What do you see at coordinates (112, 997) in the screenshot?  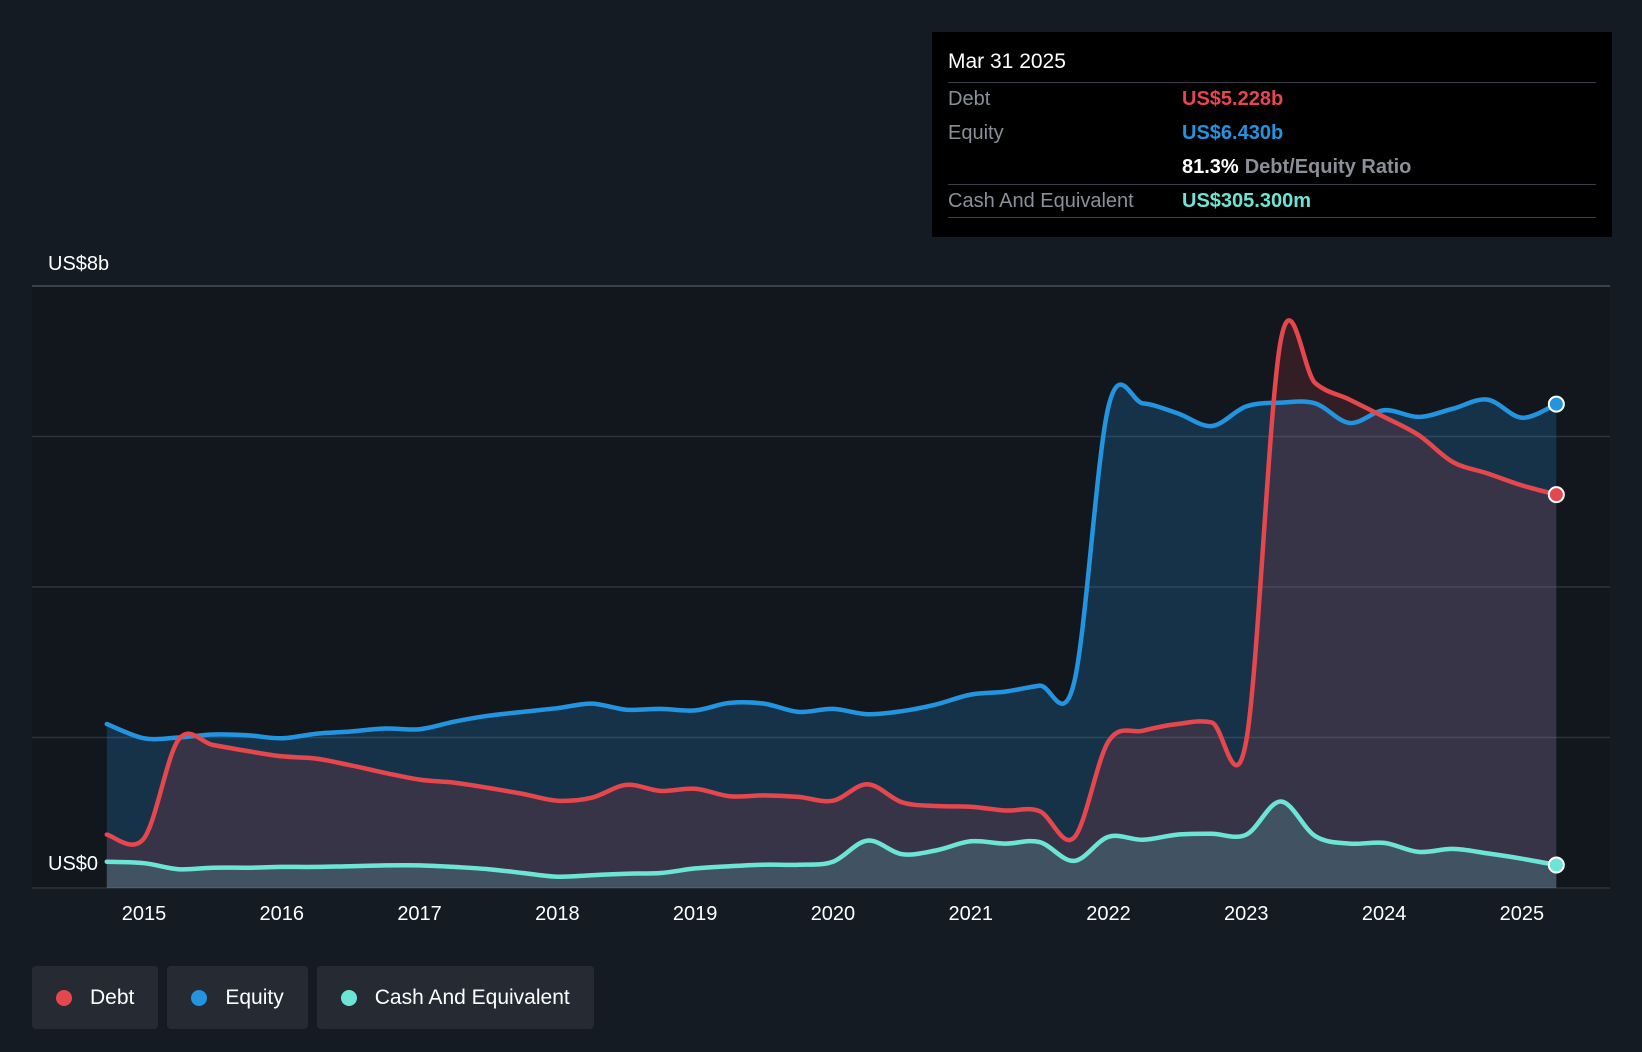 I see `legend-label-debt: Debt` at bounding box center [112, 997].